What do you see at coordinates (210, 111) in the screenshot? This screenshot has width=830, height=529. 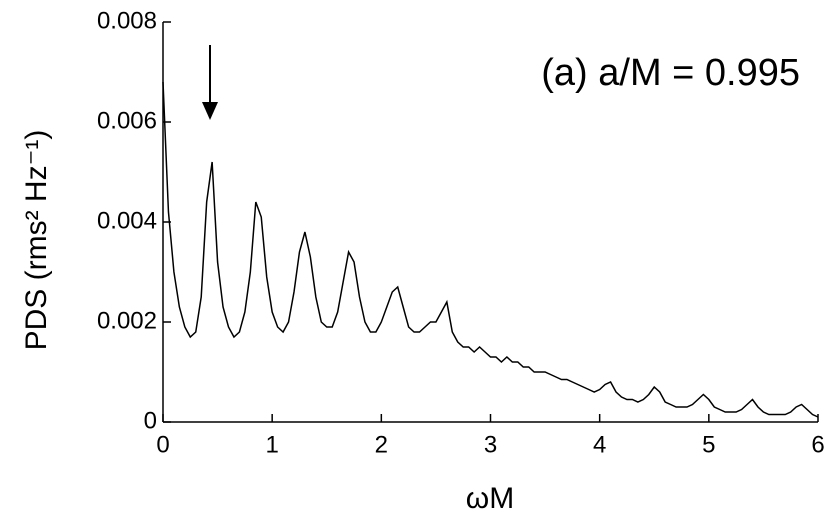 I see `arrow-head` at bounding box center [210, 111].